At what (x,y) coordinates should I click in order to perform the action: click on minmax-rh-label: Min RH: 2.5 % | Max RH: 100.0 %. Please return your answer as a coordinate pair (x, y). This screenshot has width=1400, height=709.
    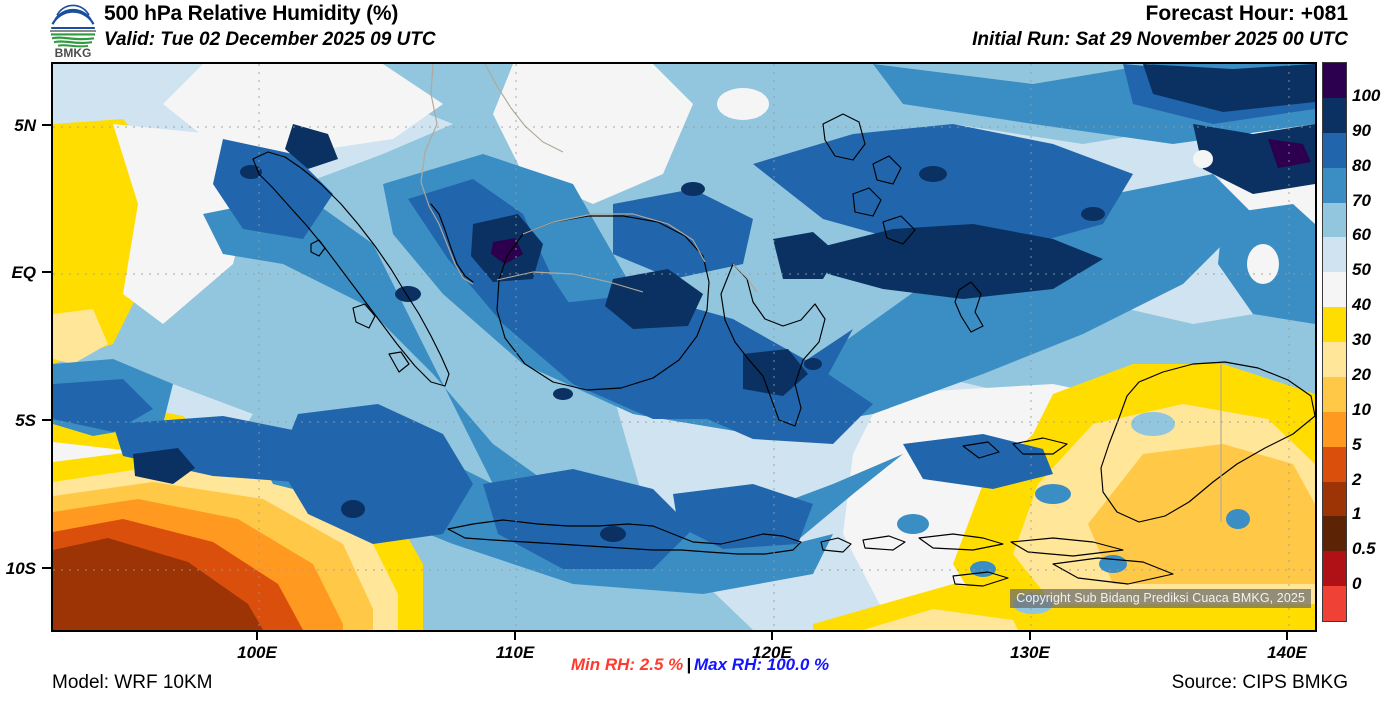
    Looking at the image, I should click on (700, 665).